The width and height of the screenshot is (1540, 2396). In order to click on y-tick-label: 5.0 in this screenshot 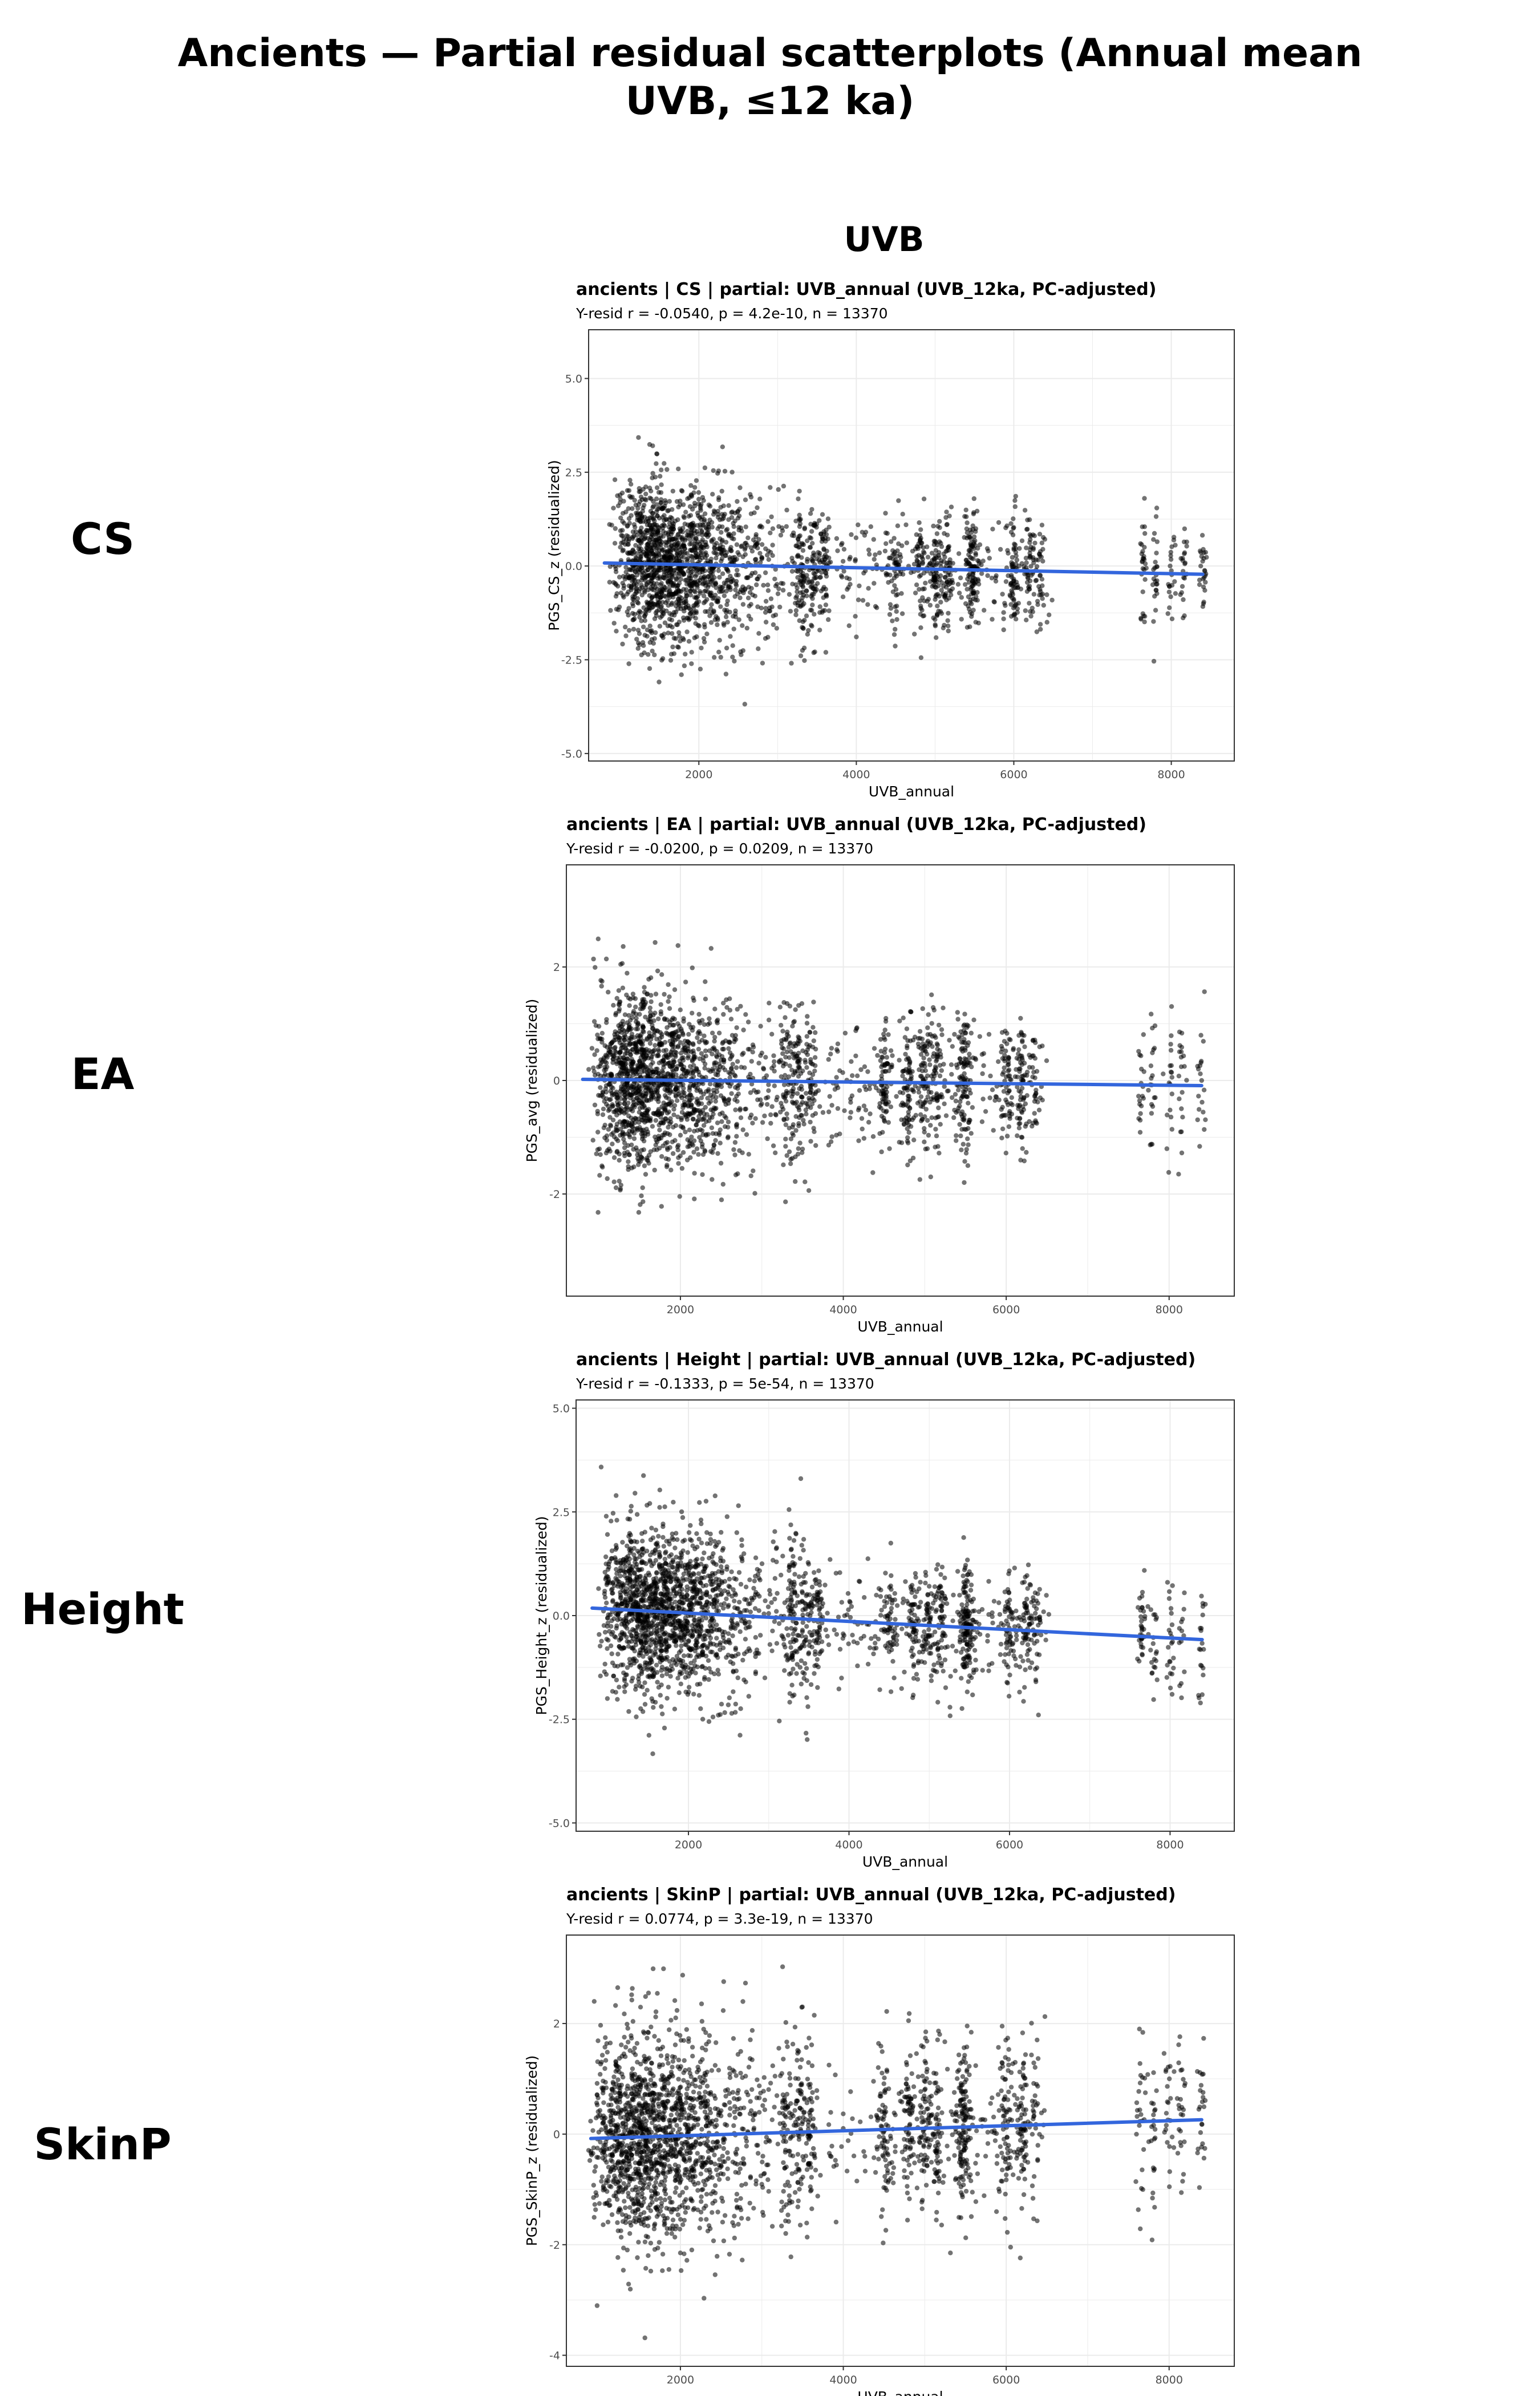, I will do `click(574, 379)`.